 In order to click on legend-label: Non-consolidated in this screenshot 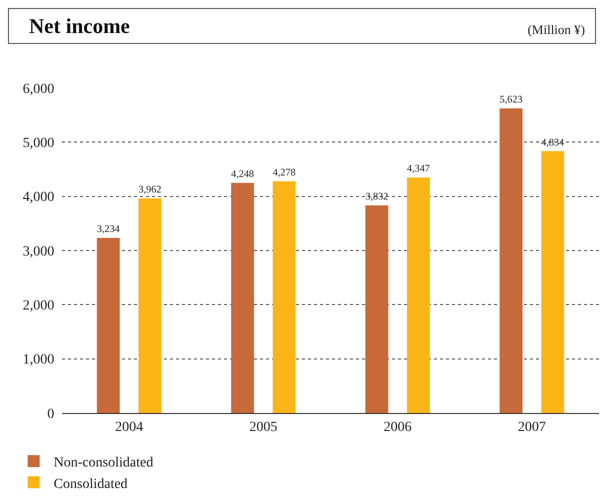, I will do `click(104, 463)`.